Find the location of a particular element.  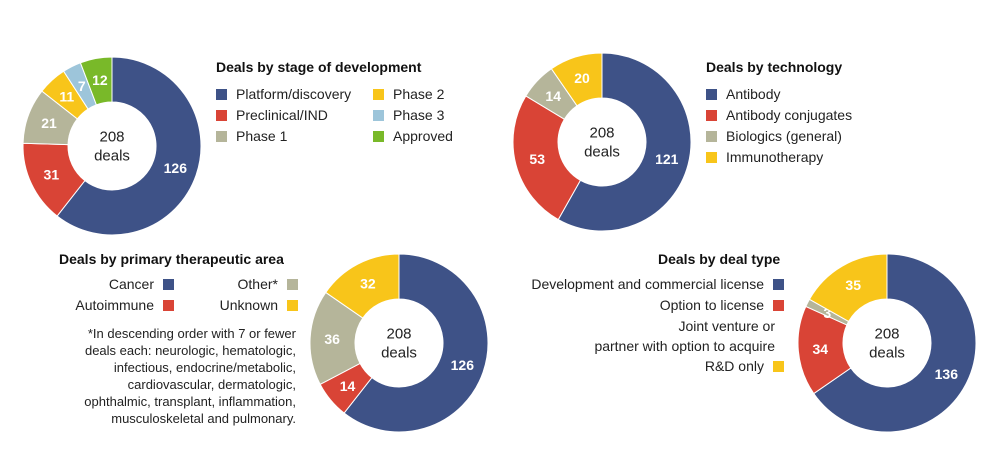

slice-value-label: 34 is located at coordinates (820, 349).